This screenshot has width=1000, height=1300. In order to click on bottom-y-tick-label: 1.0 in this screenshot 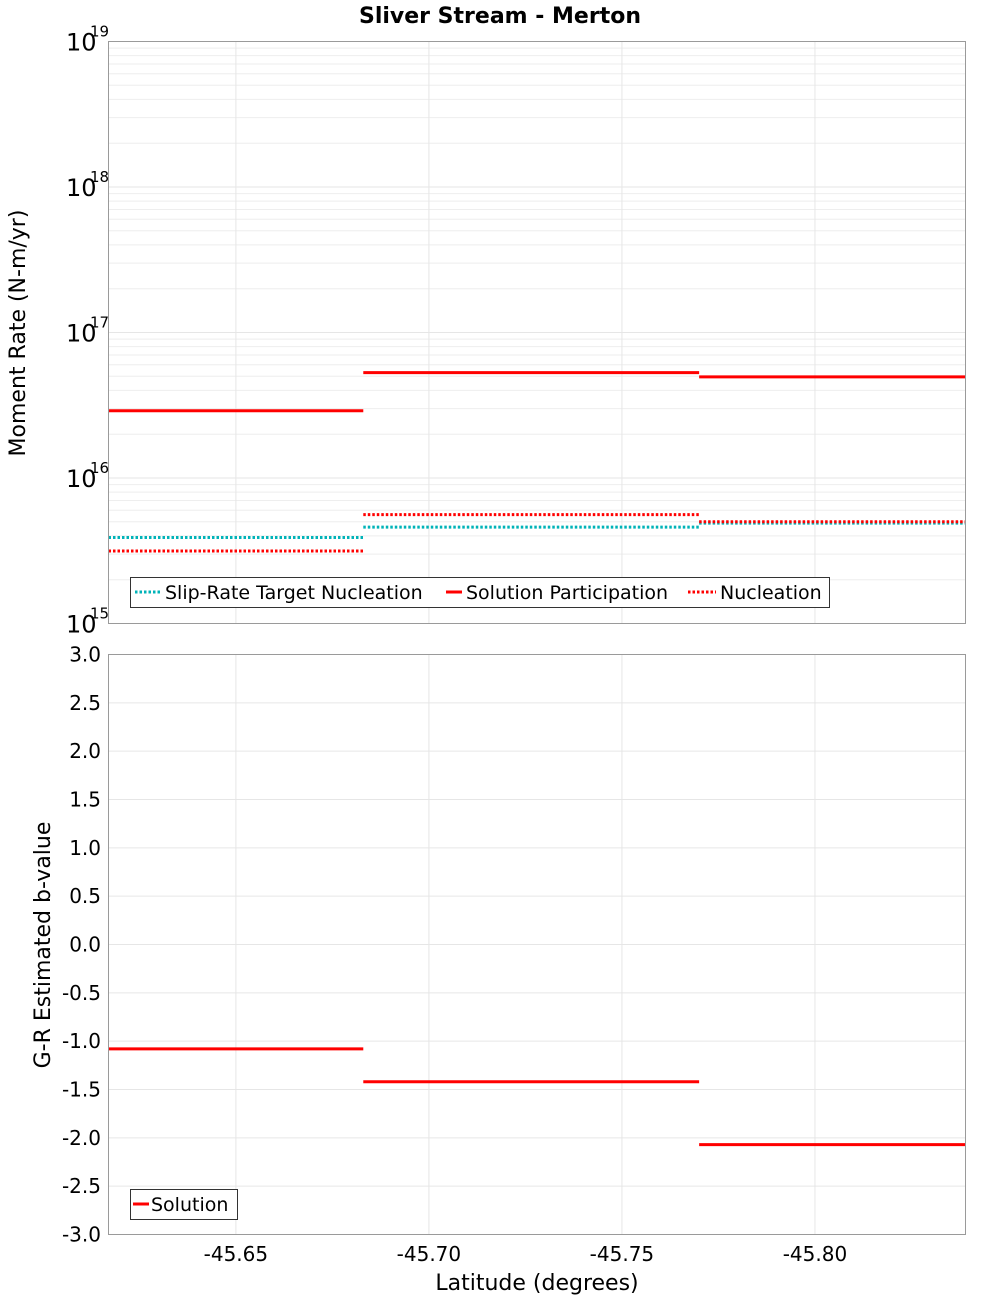, I will do `click(85, 848)`.